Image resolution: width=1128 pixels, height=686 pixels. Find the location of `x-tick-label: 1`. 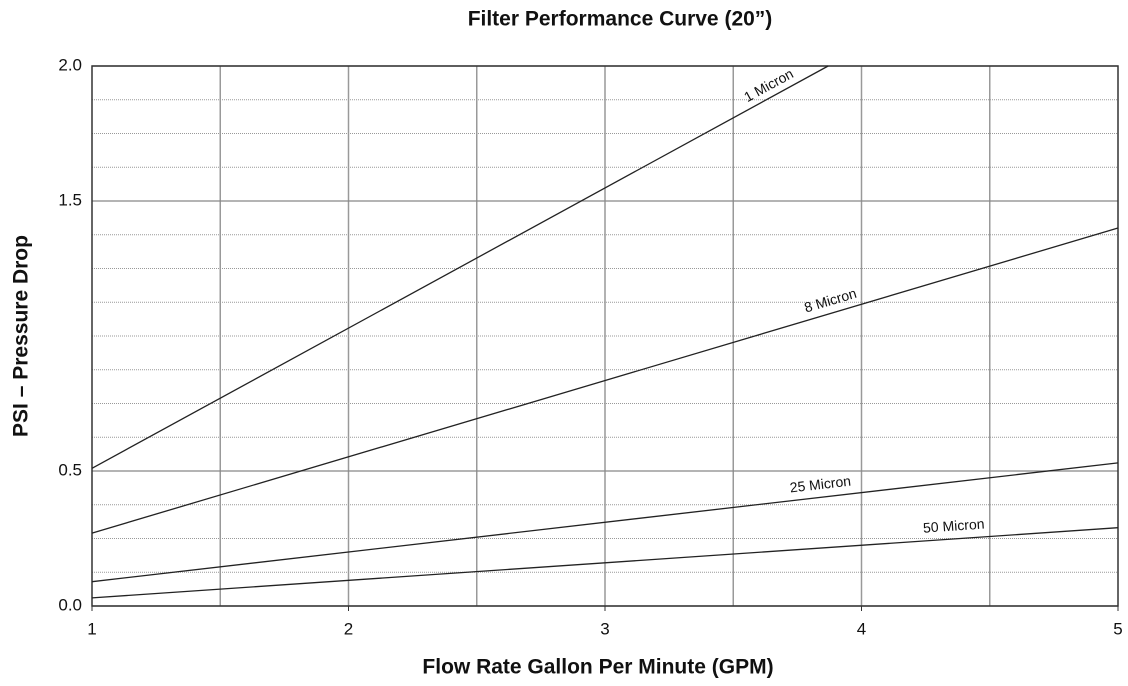

x-tick-label: 1 is located at coordinates (91, 628).